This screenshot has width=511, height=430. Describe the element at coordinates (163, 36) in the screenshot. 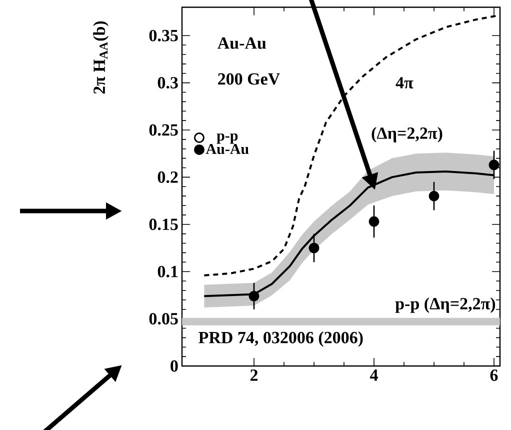

I see `y-tick-label: 0.35` at that location.